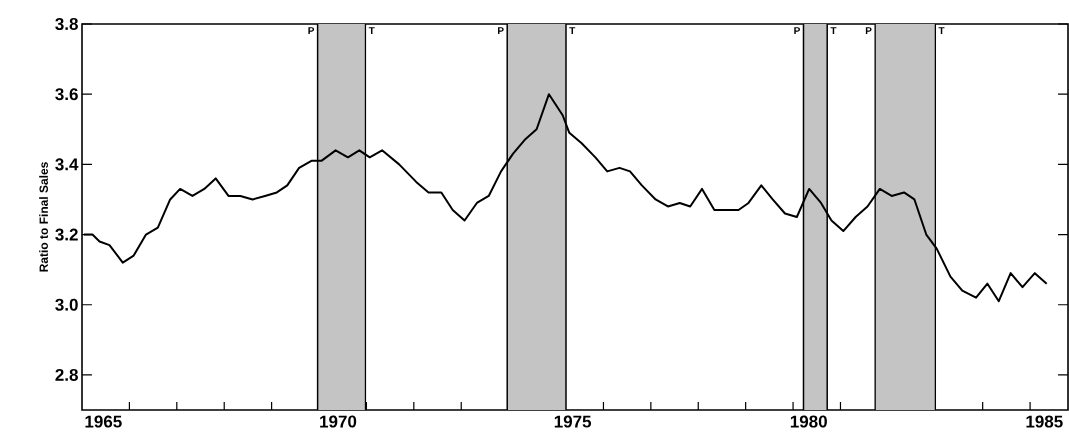 The height and width of the screenshot is (440, 1069). Describe the element at coordinates (808, 421) in the screenshot. I see `x-tick-label: 1980` at that location.